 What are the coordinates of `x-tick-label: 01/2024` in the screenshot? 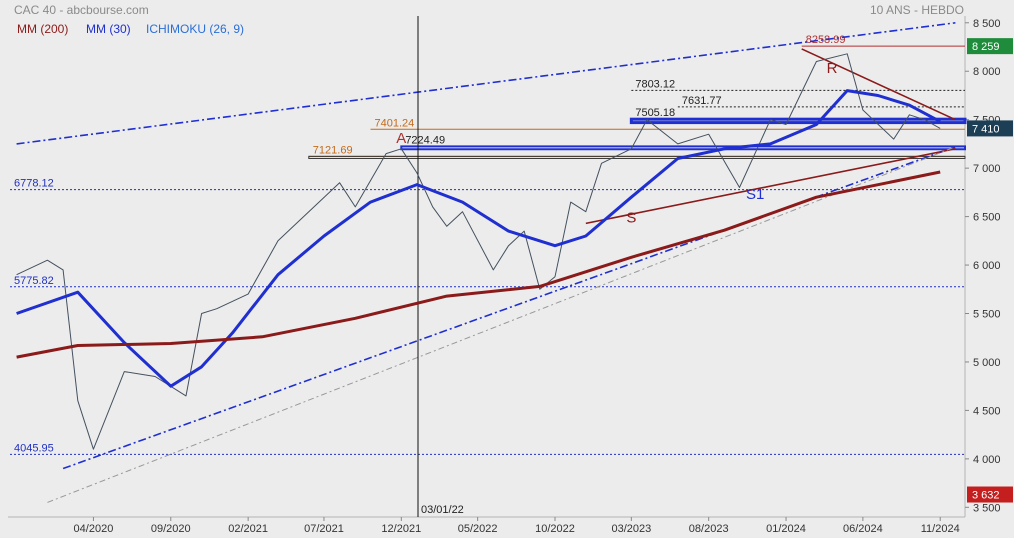 It's located at (786, 529).